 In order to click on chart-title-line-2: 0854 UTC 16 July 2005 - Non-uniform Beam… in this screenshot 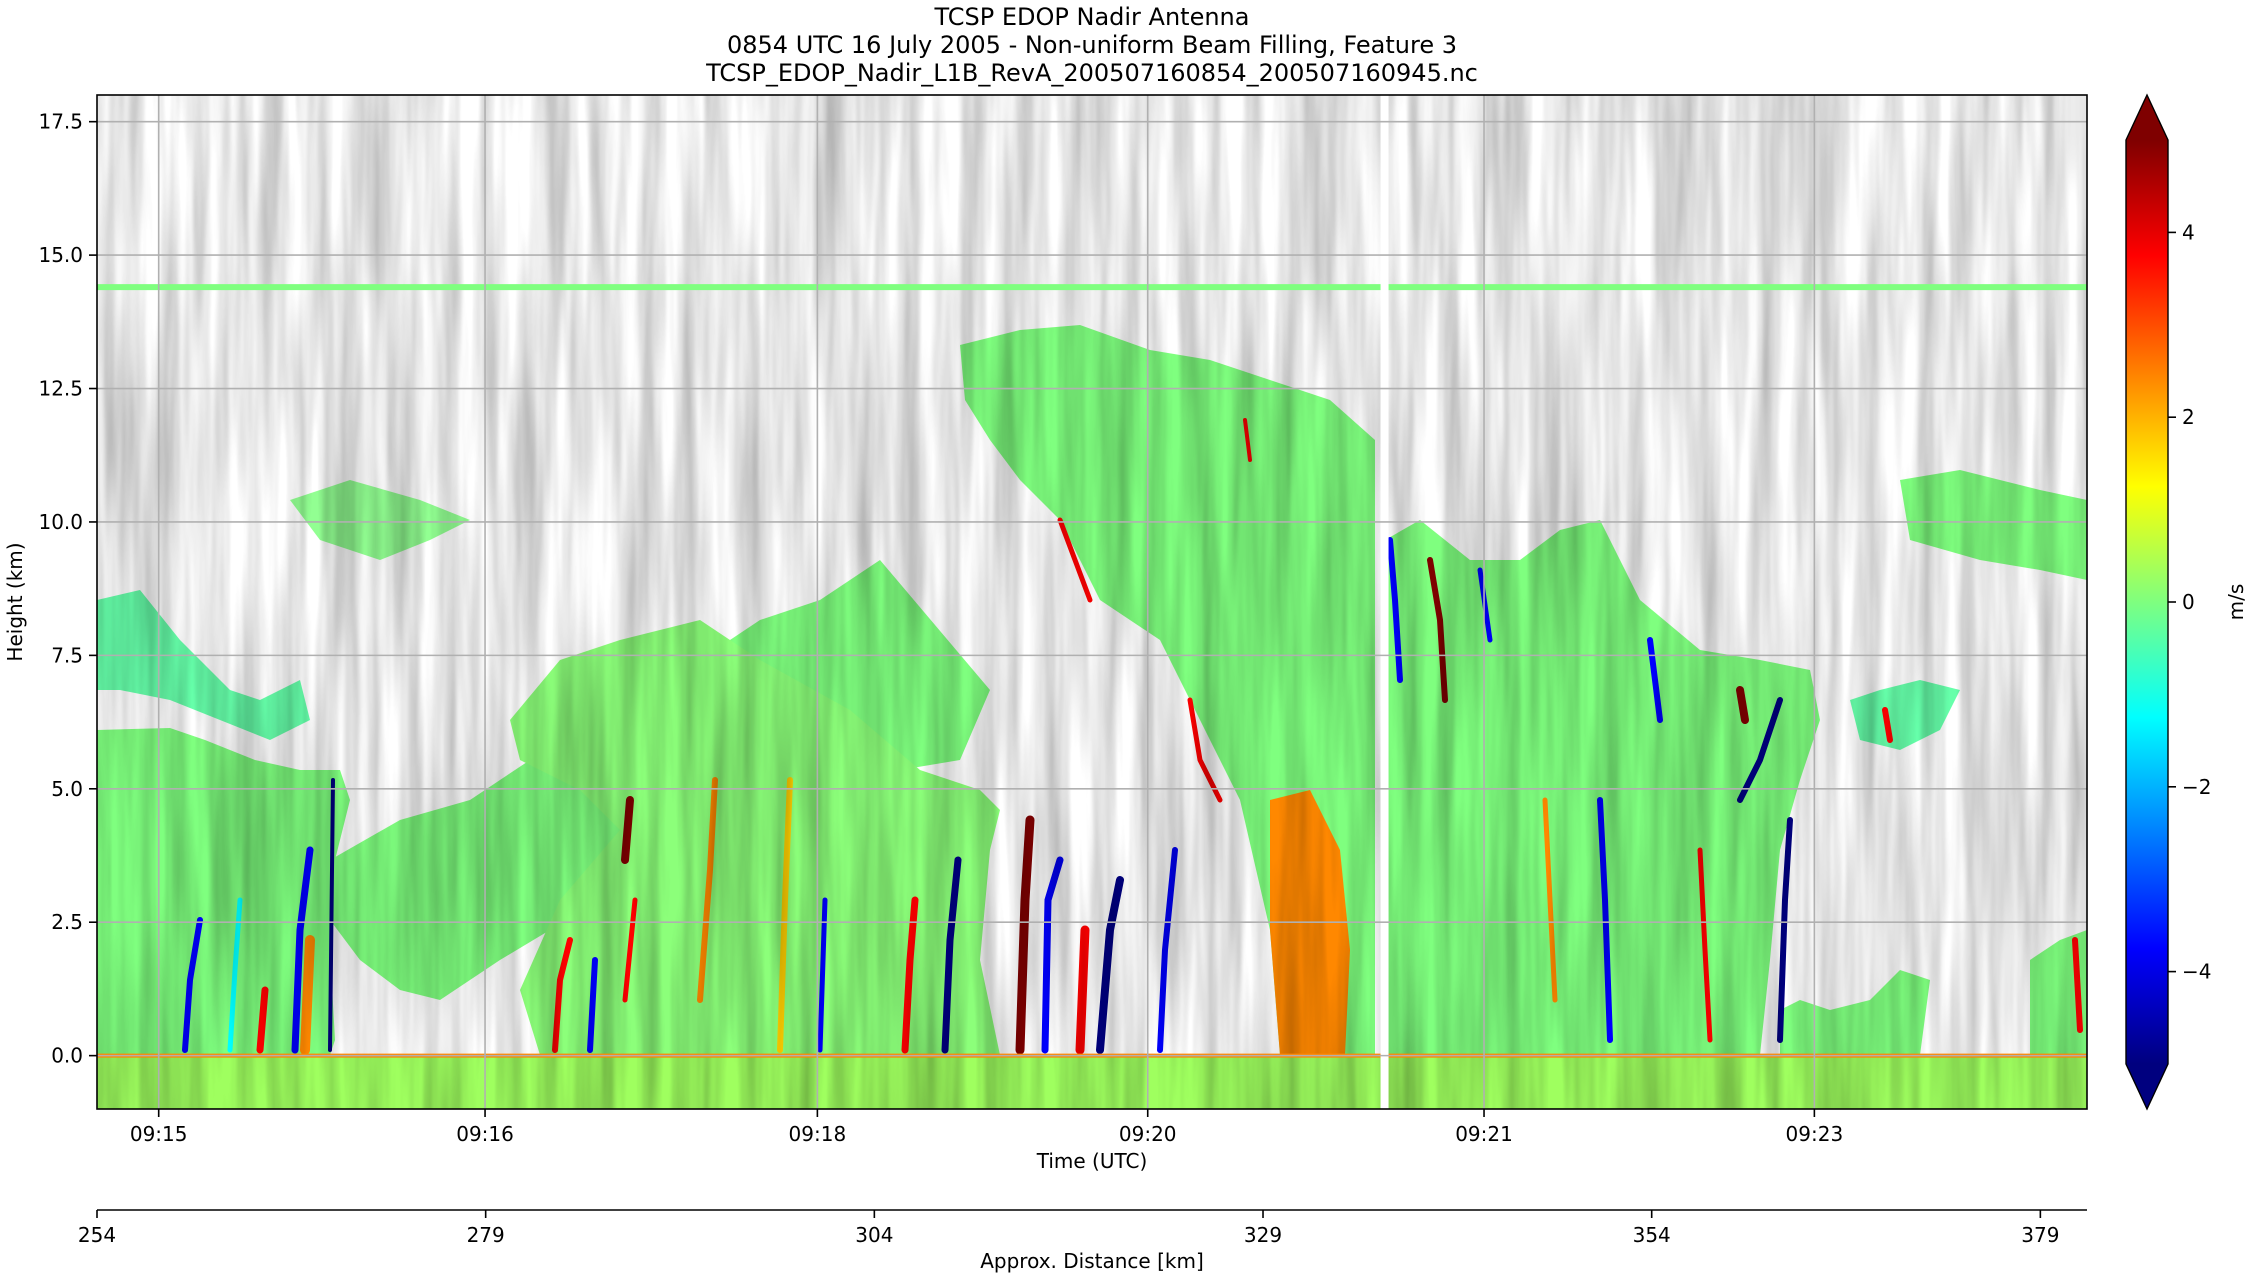, I will do `click(1092, 45)`.